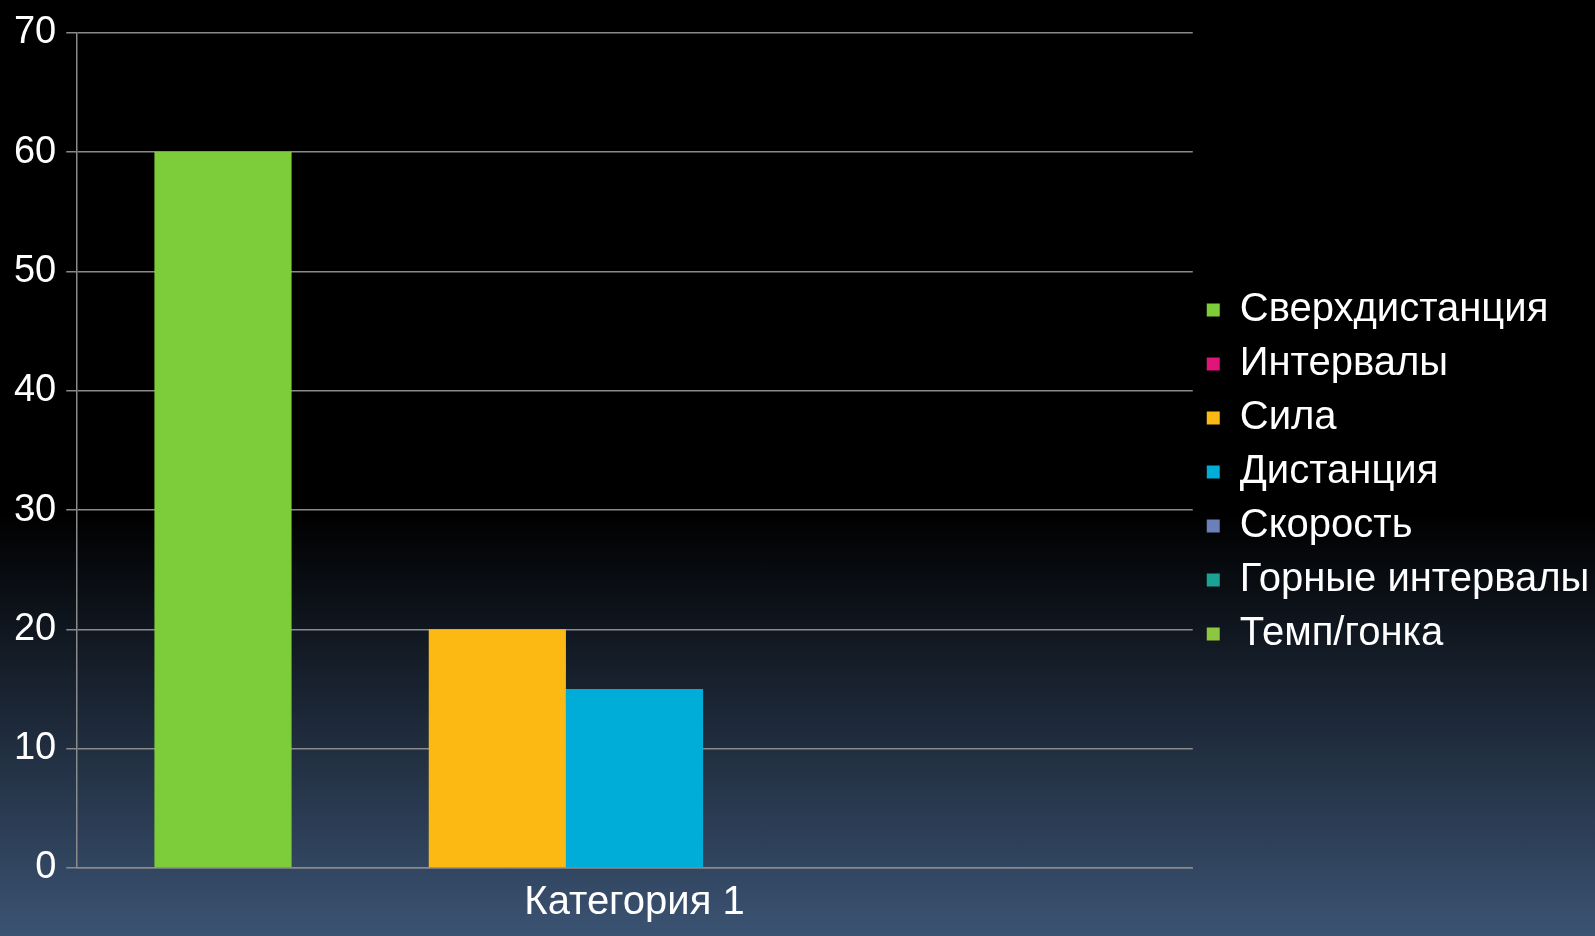 The image size is (1595, 936). Describe the element at coordinates (35, 507) in the screenshot. I see `y-tick-label: 30` at that location.